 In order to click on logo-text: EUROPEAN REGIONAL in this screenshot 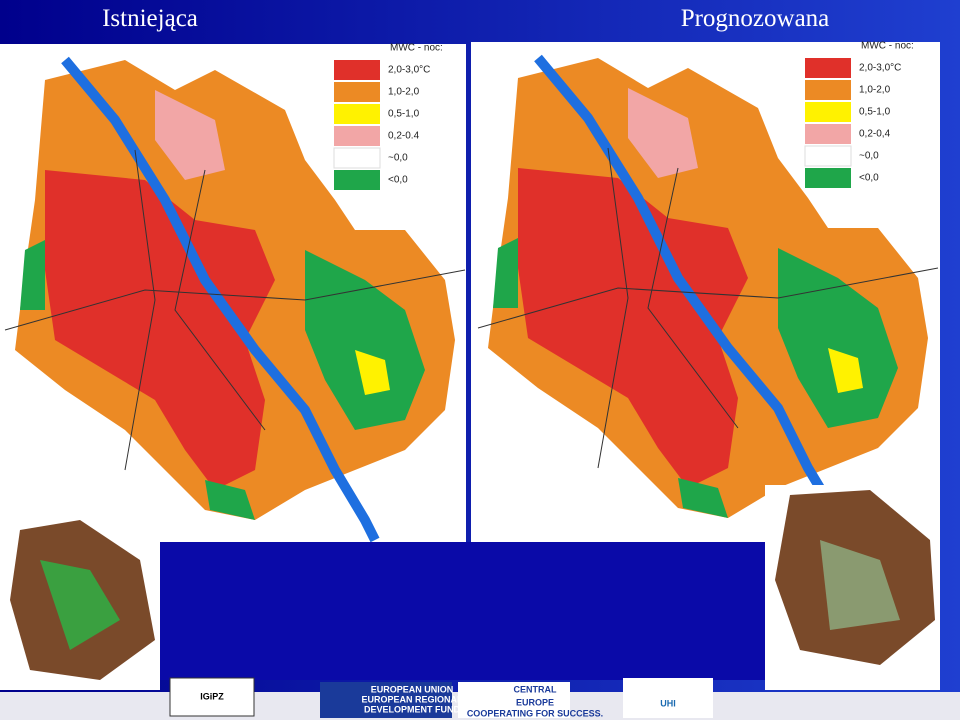, I will do `click(412, 699)`.